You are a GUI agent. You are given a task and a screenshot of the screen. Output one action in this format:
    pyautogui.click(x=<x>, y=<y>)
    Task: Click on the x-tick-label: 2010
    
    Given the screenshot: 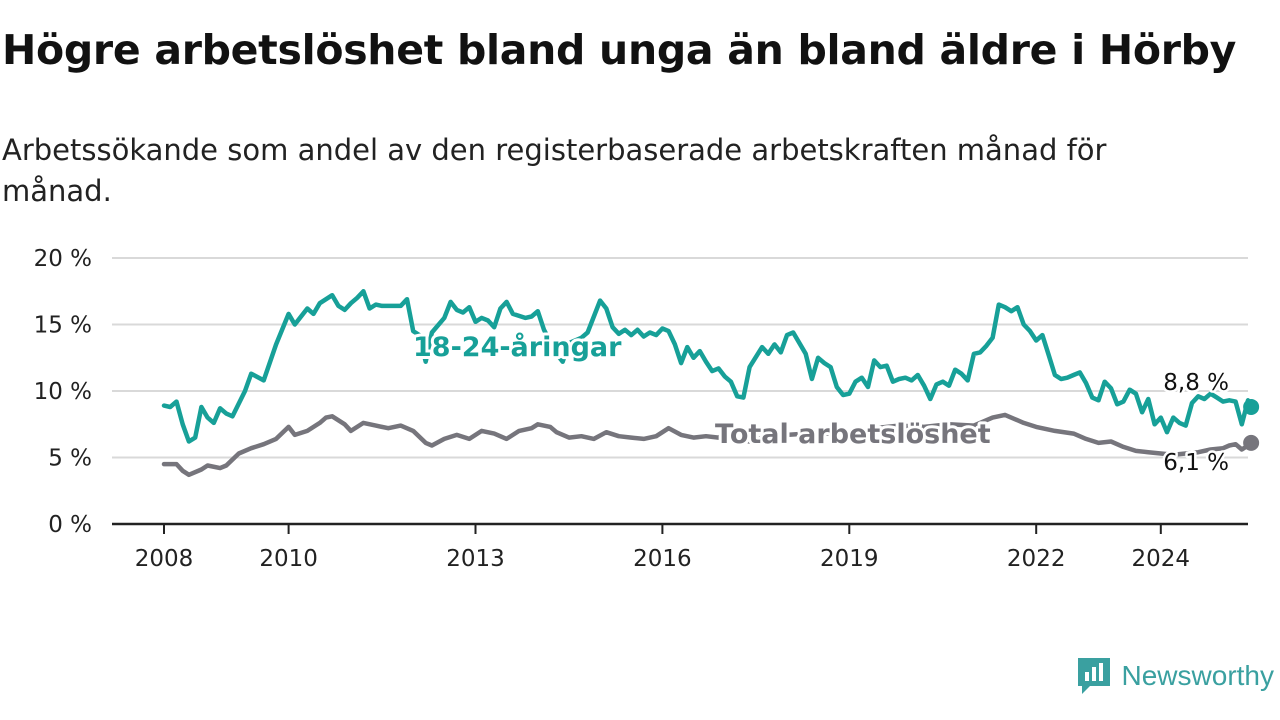 What is the action you would take?
    pyautogui.click(x=288, y=559)
    